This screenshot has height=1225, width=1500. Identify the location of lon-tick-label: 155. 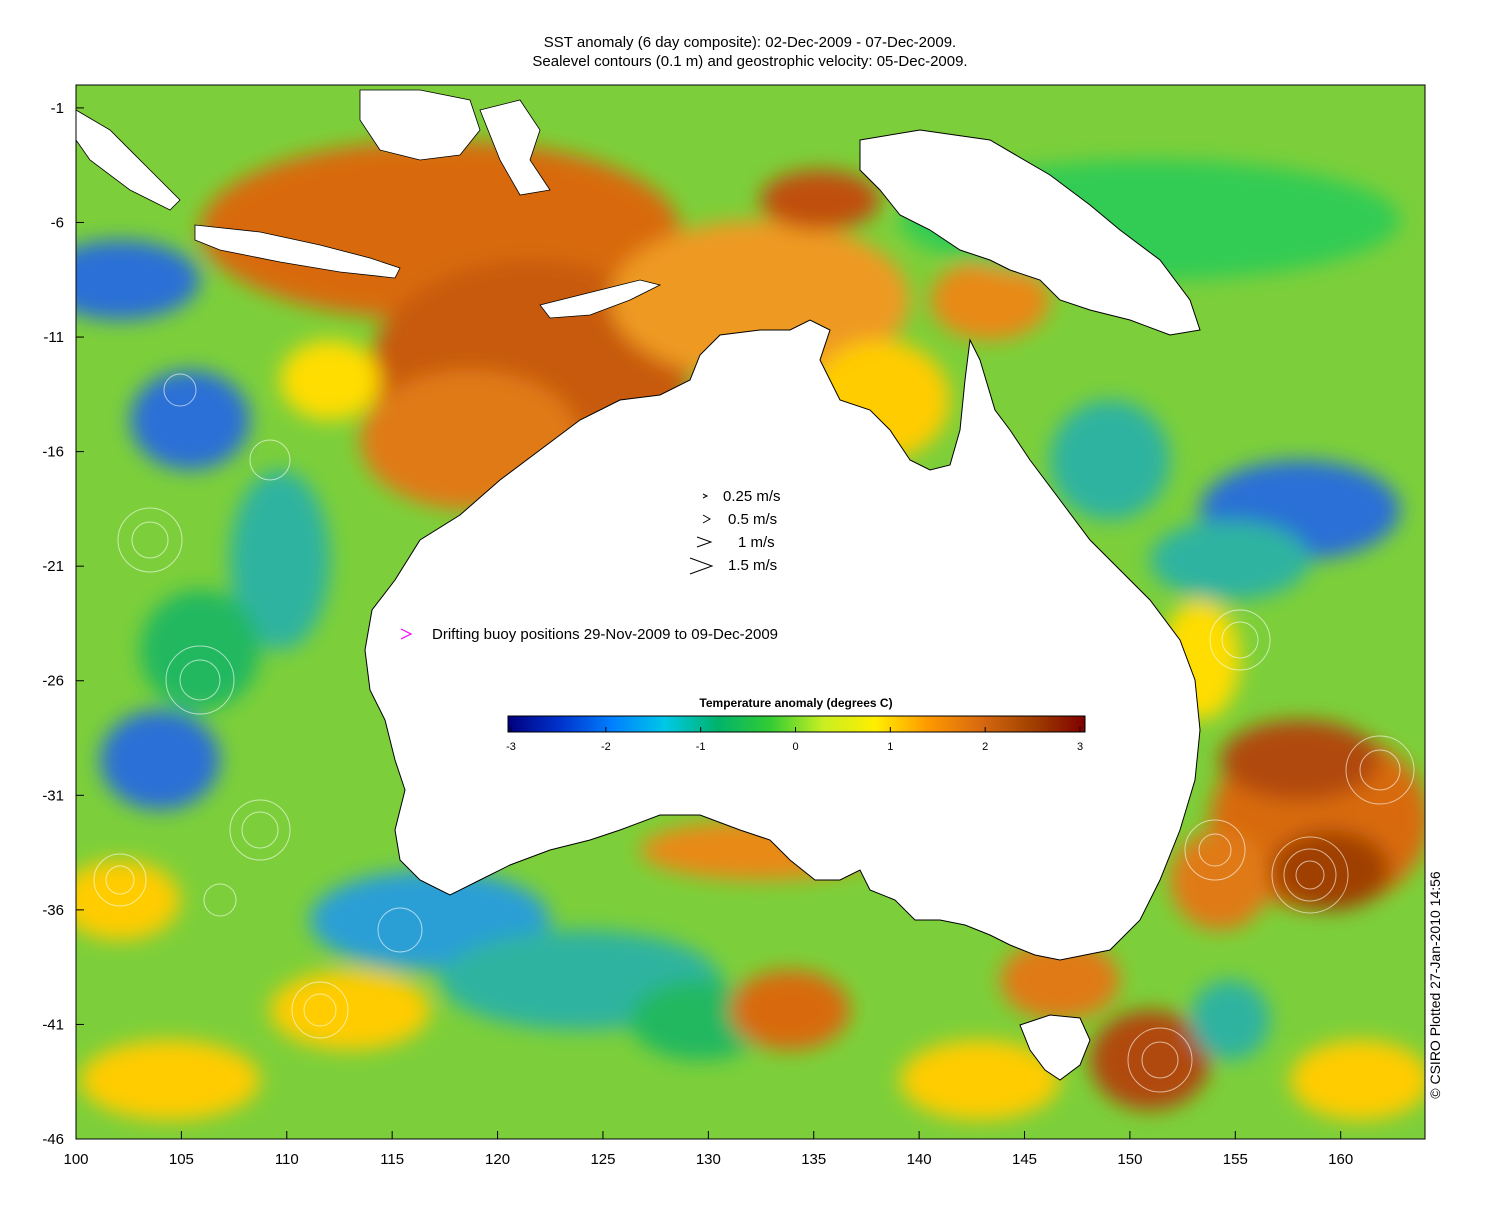
(1235, 1159).